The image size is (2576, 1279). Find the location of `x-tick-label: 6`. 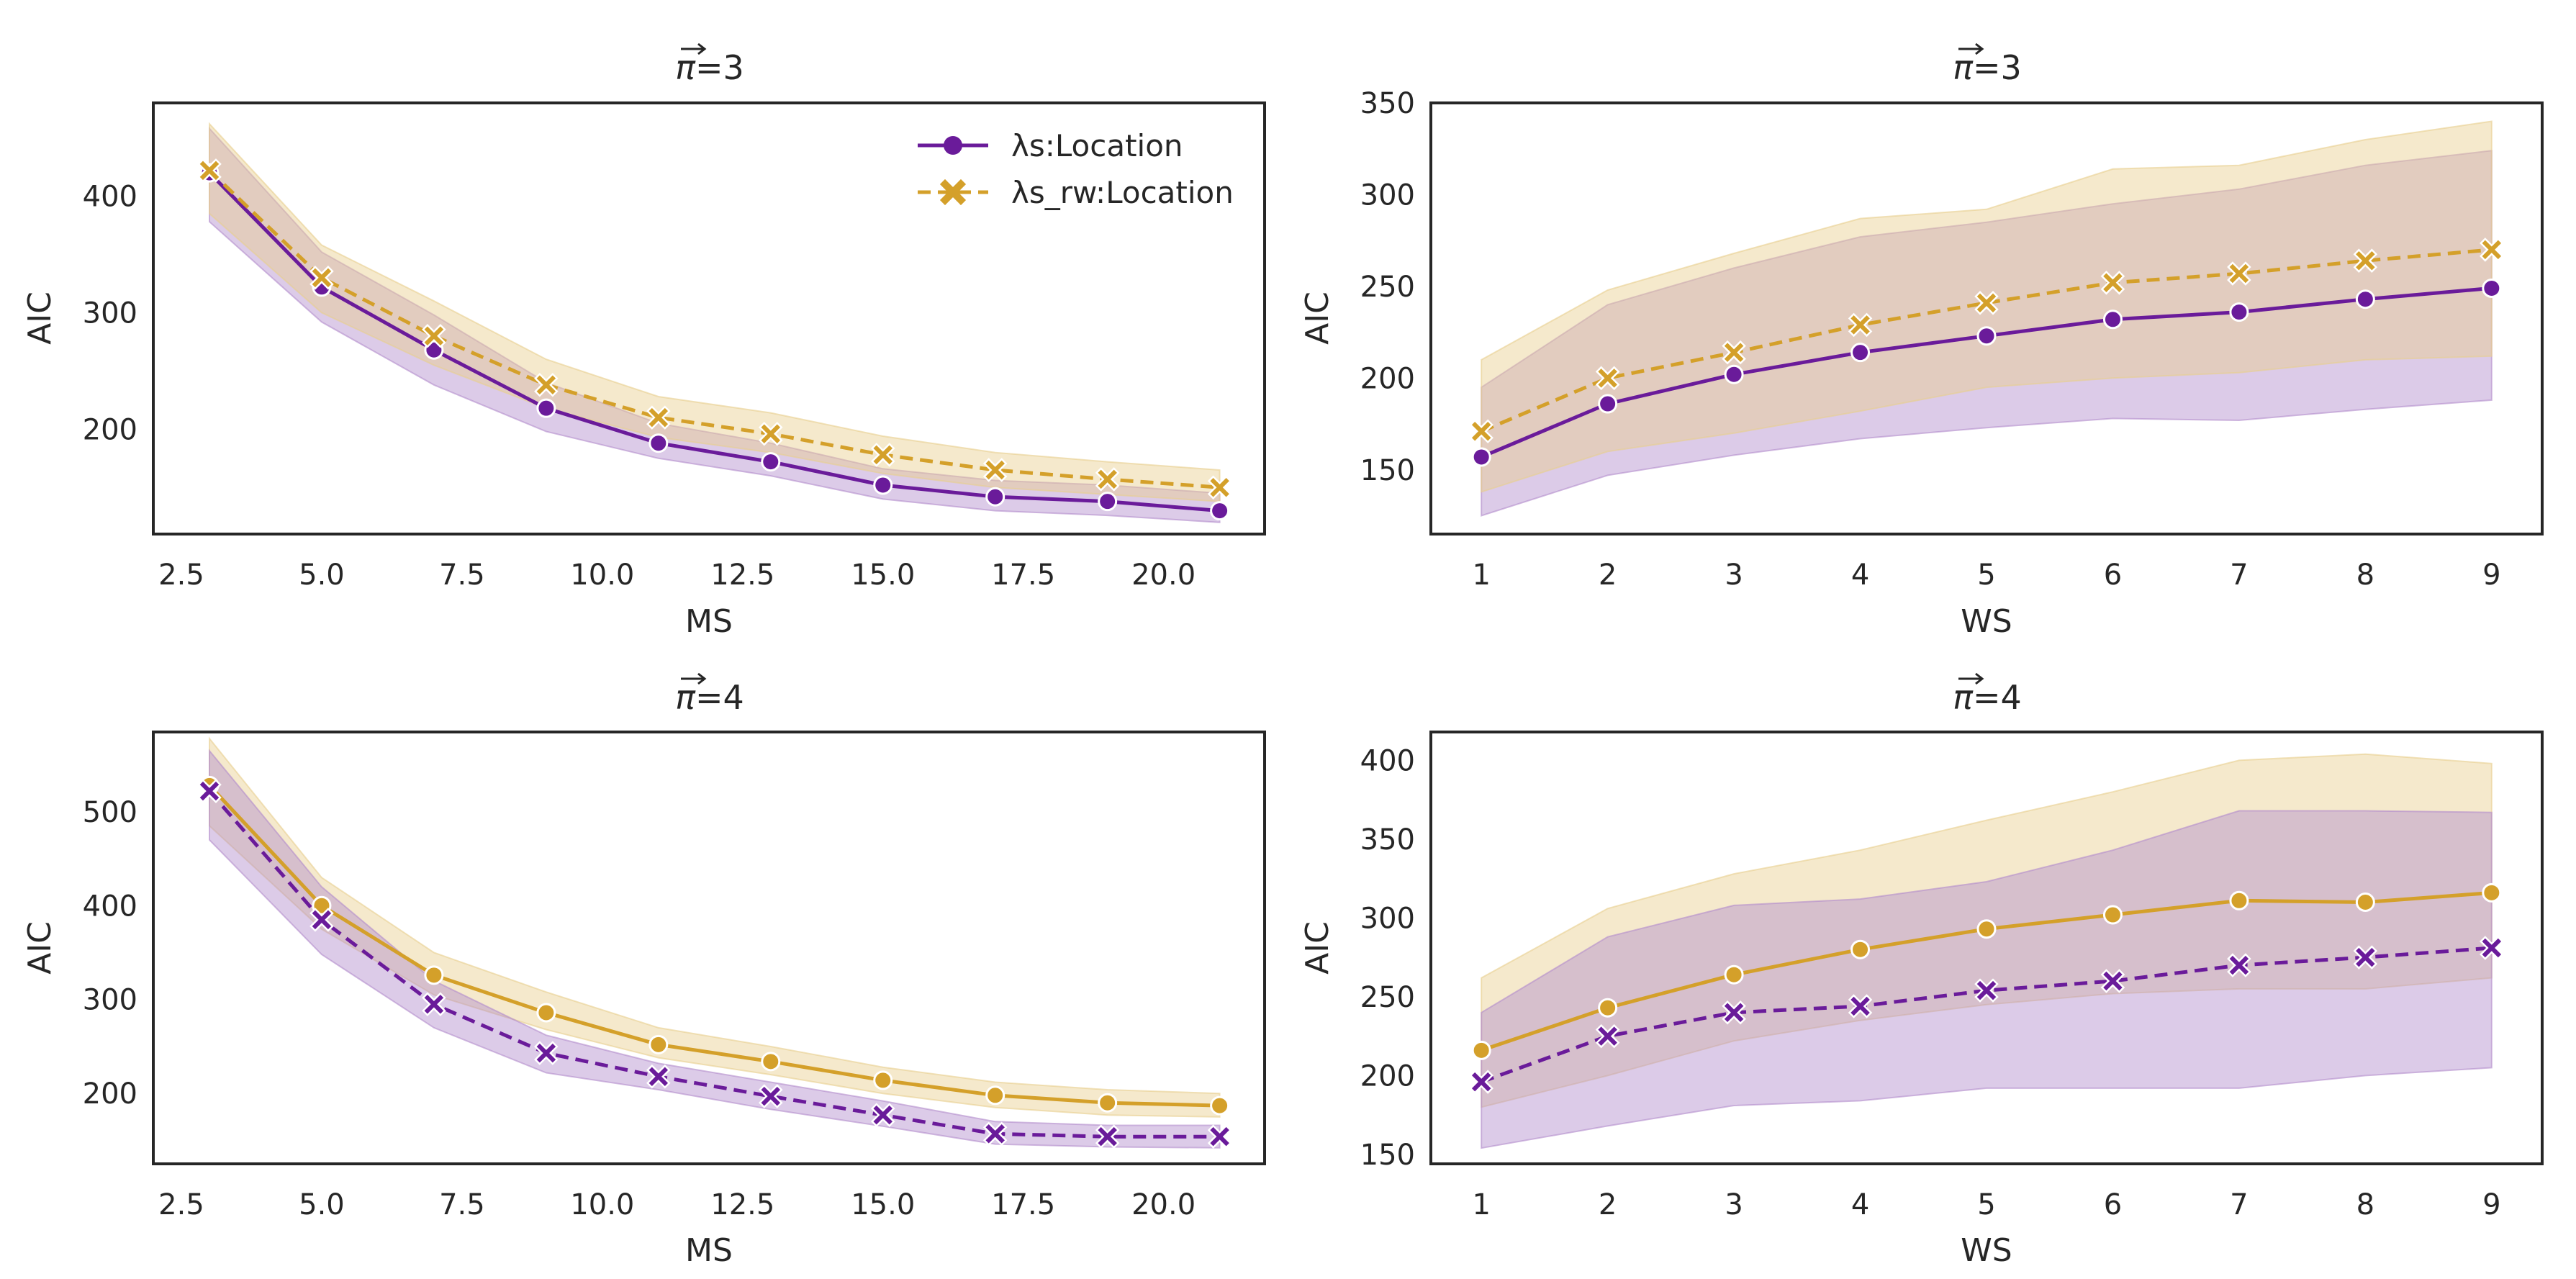

x-tick-label: 6 is located at coordinates (2113, 575).